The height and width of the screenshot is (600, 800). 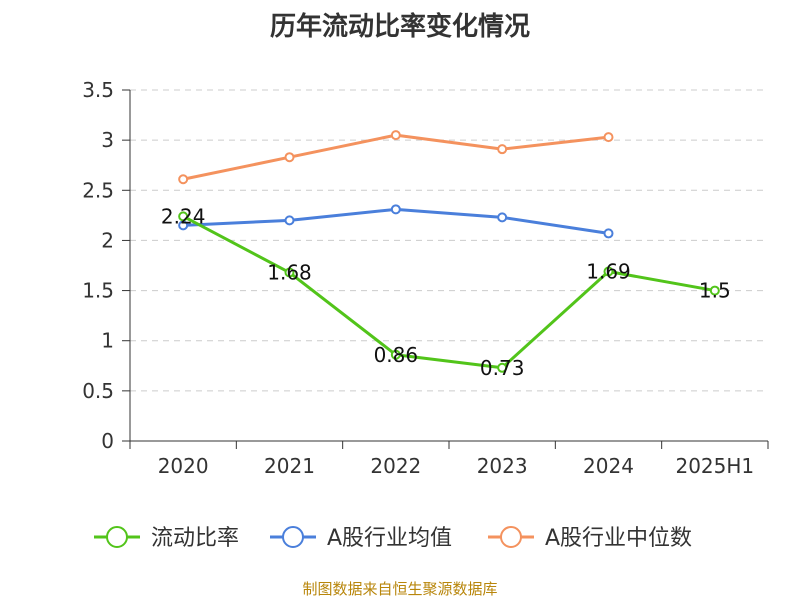 I want to click on data-label: 1.69, so click(x=608, y=272).